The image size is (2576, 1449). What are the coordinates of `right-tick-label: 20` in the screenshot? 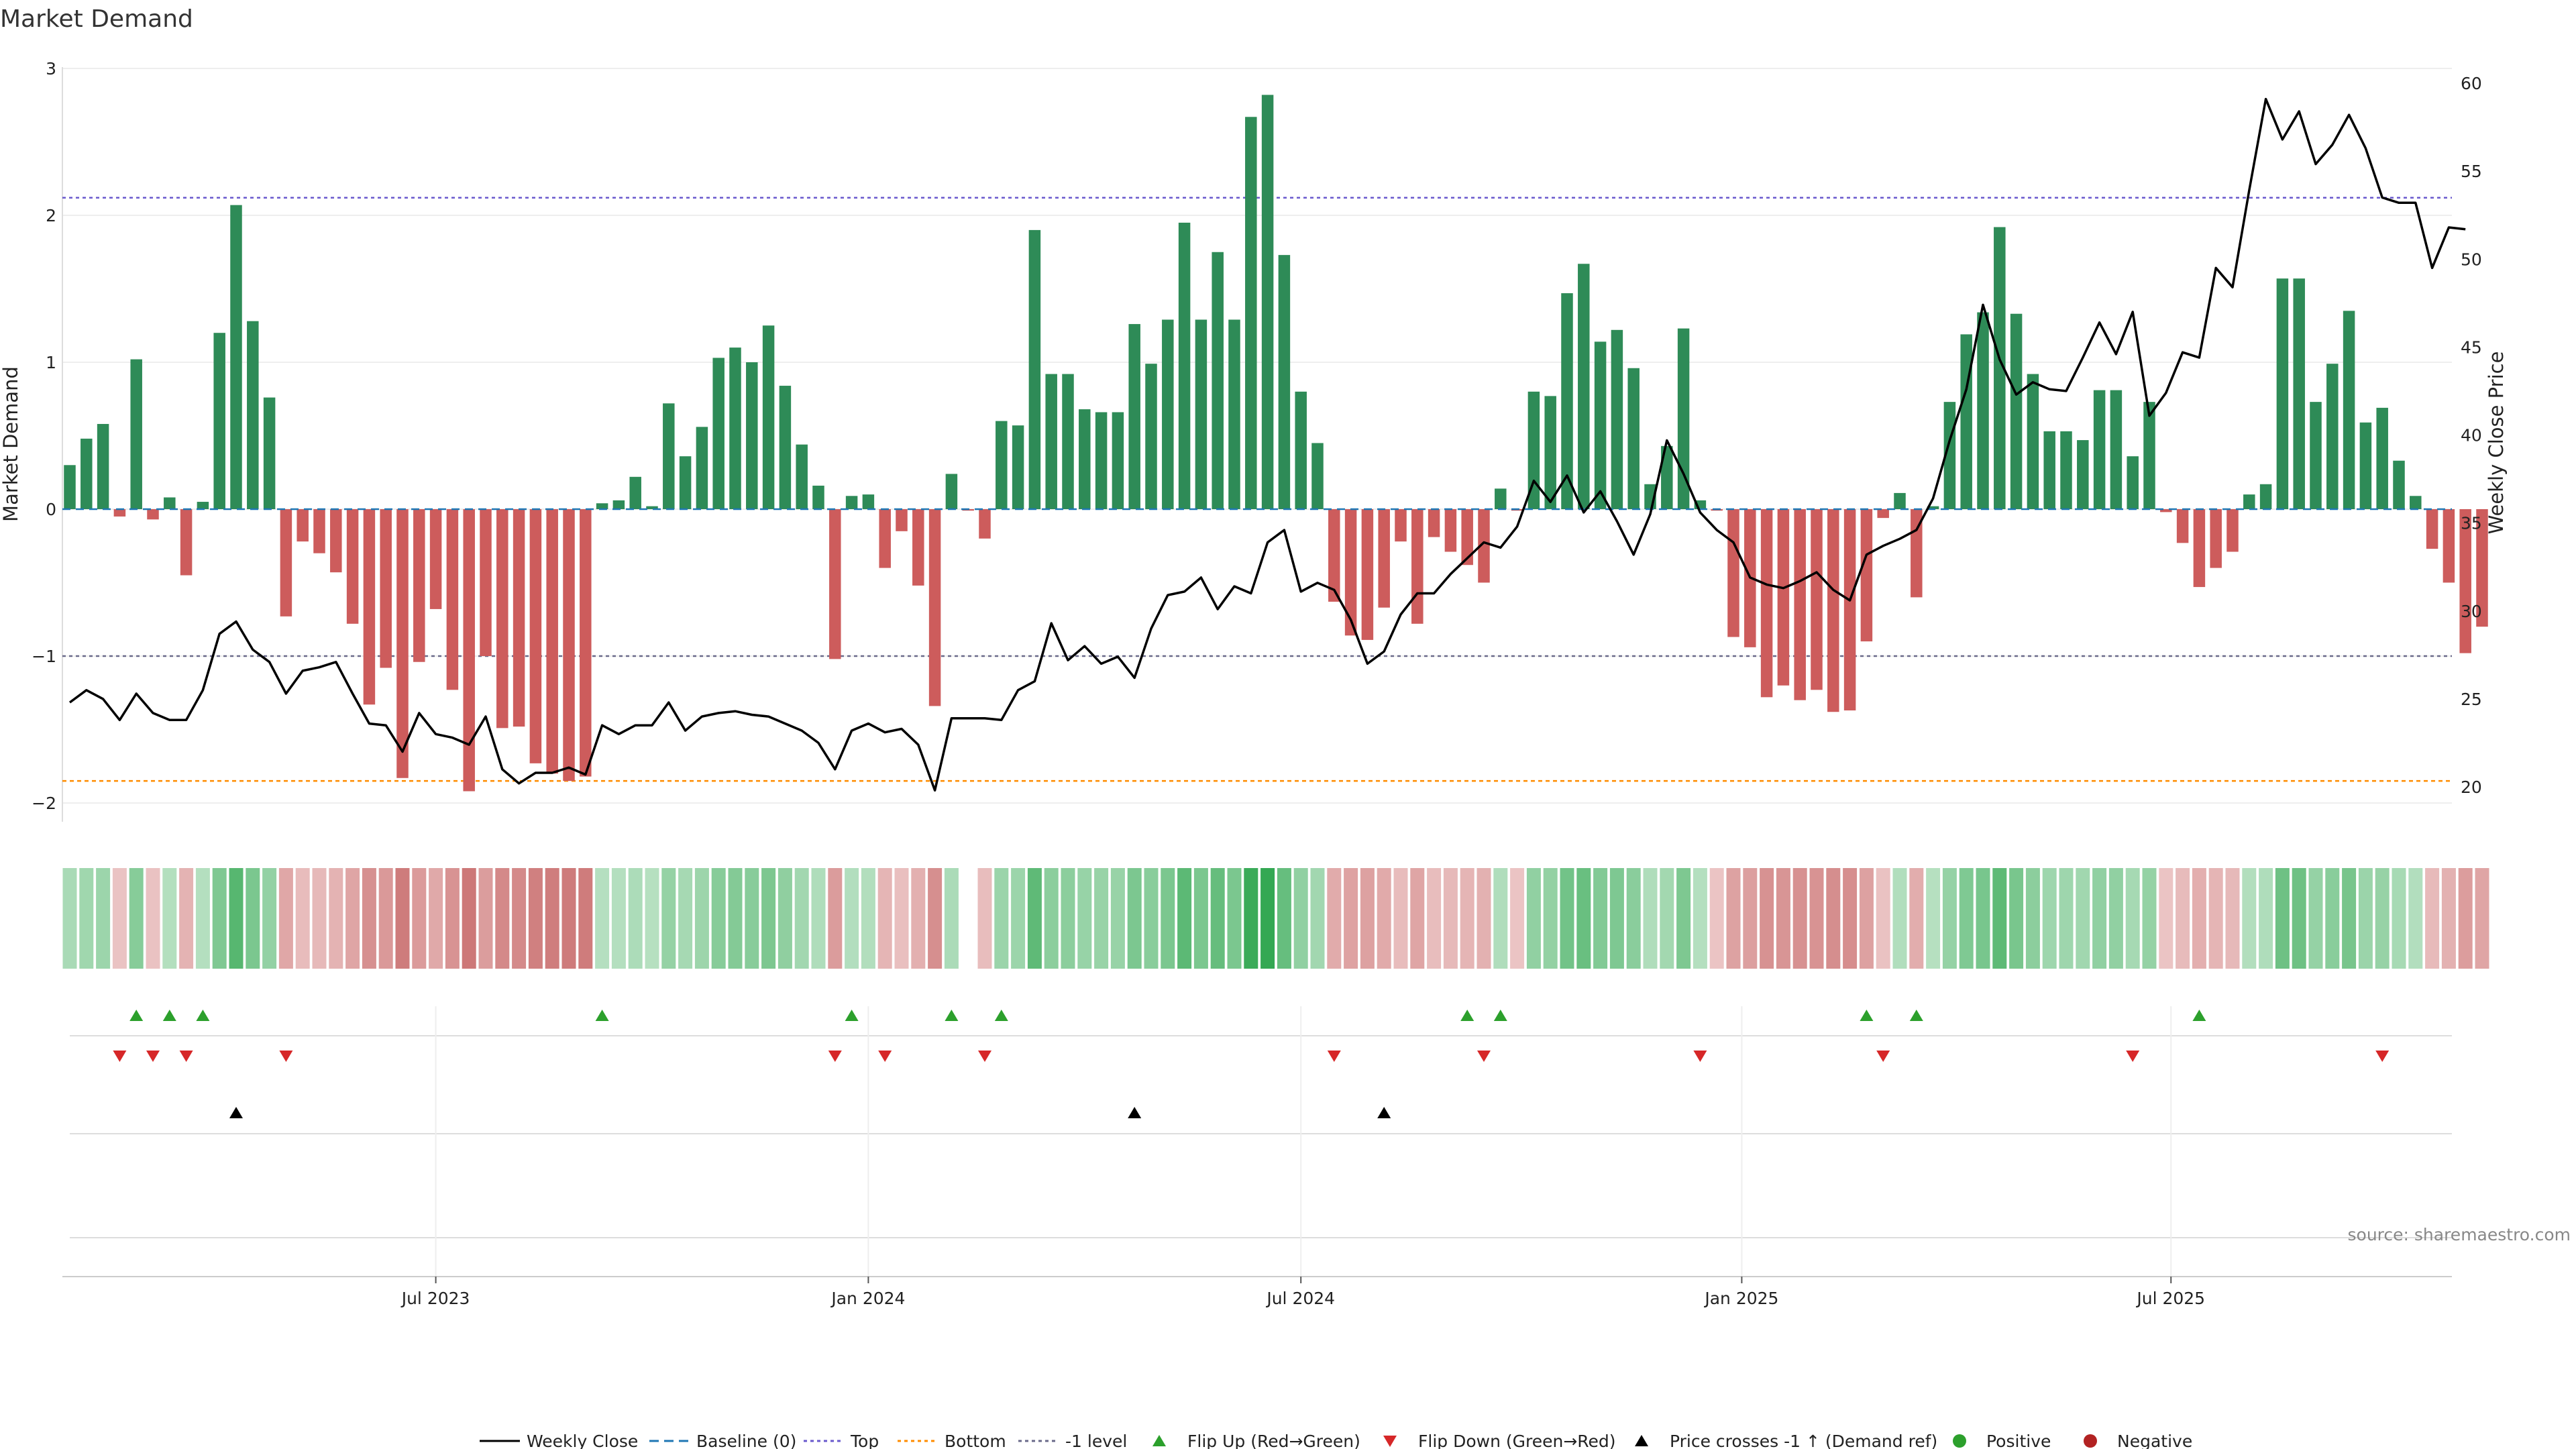 It's located at (2471, 787).